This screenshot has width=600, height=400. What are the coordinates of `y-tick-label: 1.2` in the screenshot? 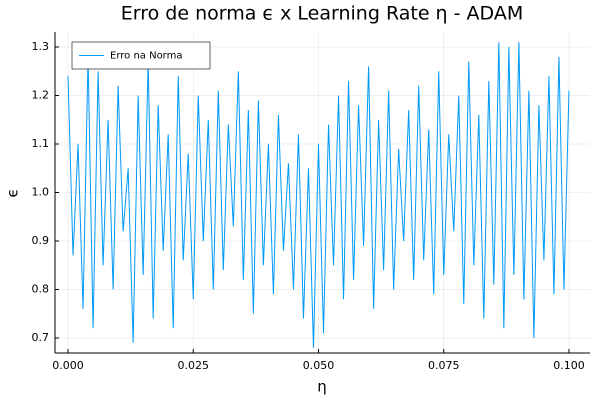 It's located at (41, 95).